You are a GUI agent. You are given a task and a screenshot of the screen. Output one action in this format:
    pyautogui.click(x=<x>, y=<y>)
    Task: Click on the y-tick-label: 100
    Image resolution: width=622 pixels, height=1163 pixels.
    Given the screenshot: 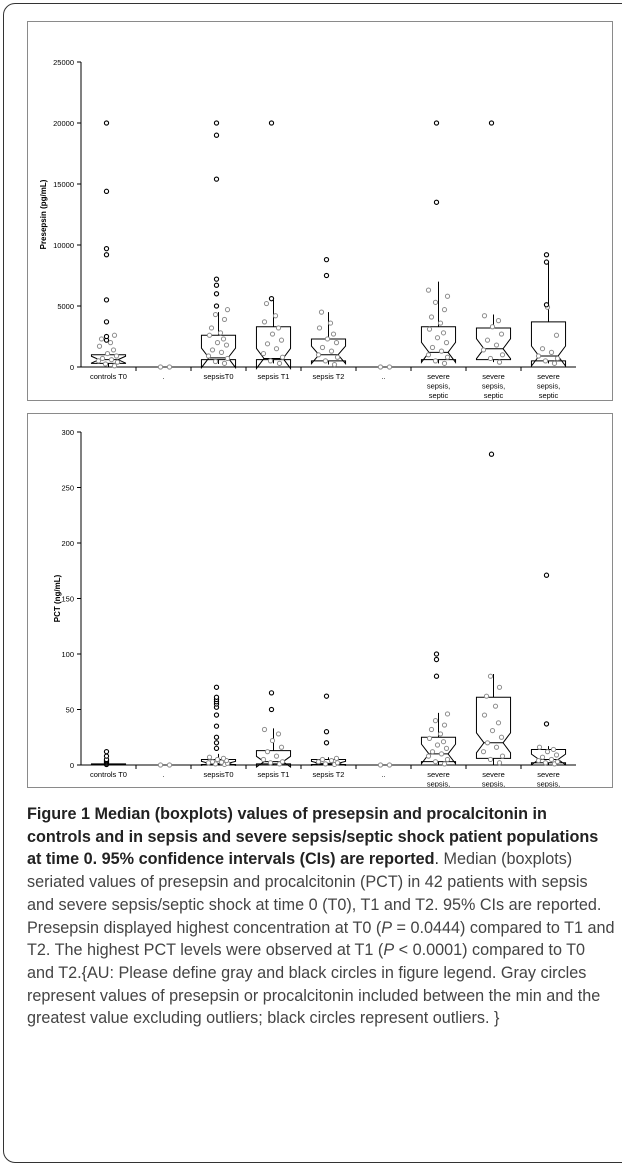 What is the action you would take?
    pyautogui.click(x=67, y=654)
    